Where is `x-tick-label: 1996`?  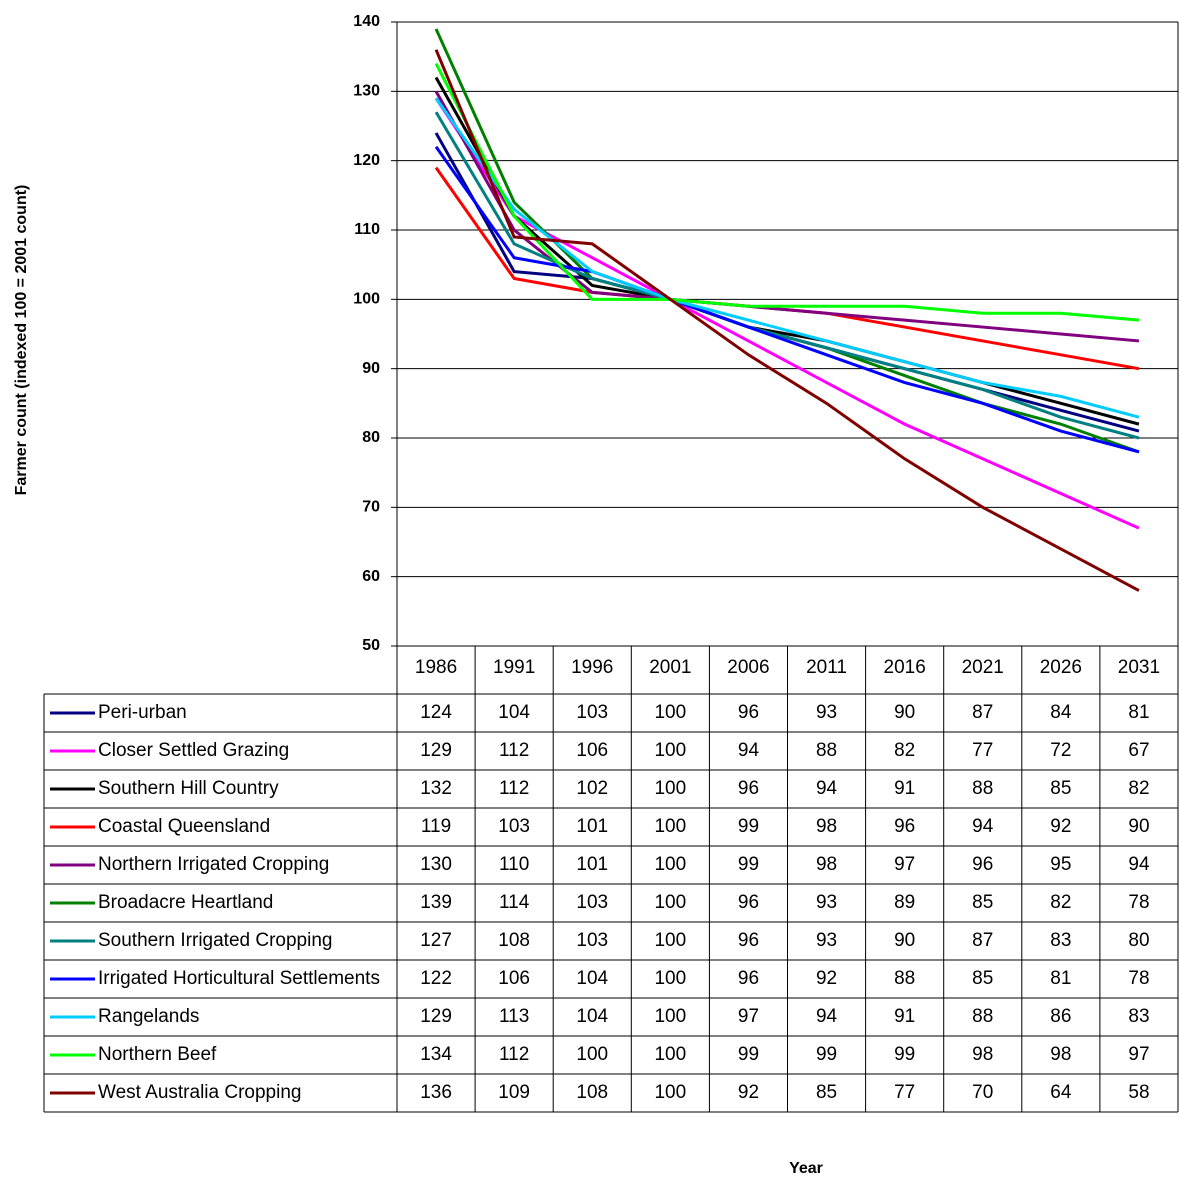
x-tick-label: 1996 is located at coordinates (592, 667).